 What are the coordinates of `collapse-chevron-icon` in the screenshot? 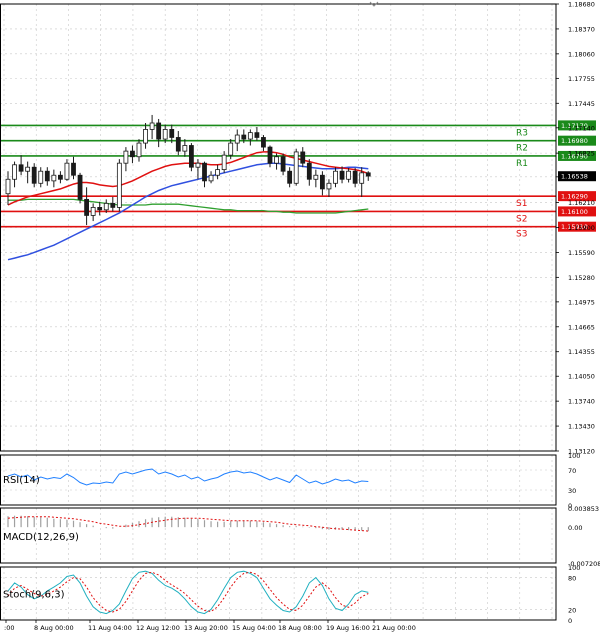 It's located at (374, 4).